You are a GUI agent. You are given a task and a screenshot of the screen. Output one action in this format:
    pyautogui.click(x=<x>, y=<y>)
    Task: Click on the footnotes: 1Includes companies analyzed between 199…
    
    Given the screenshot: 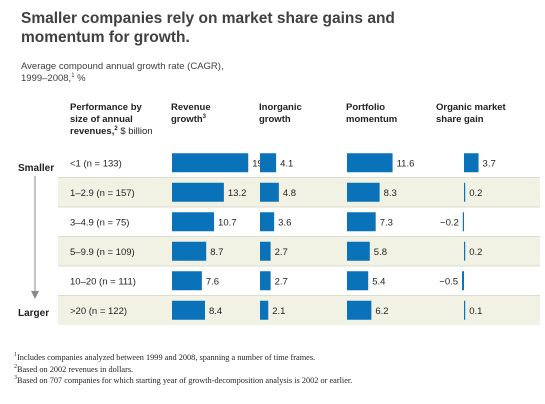 What is the action you would take?
    pyautogui.click(x=274, y=369)
    